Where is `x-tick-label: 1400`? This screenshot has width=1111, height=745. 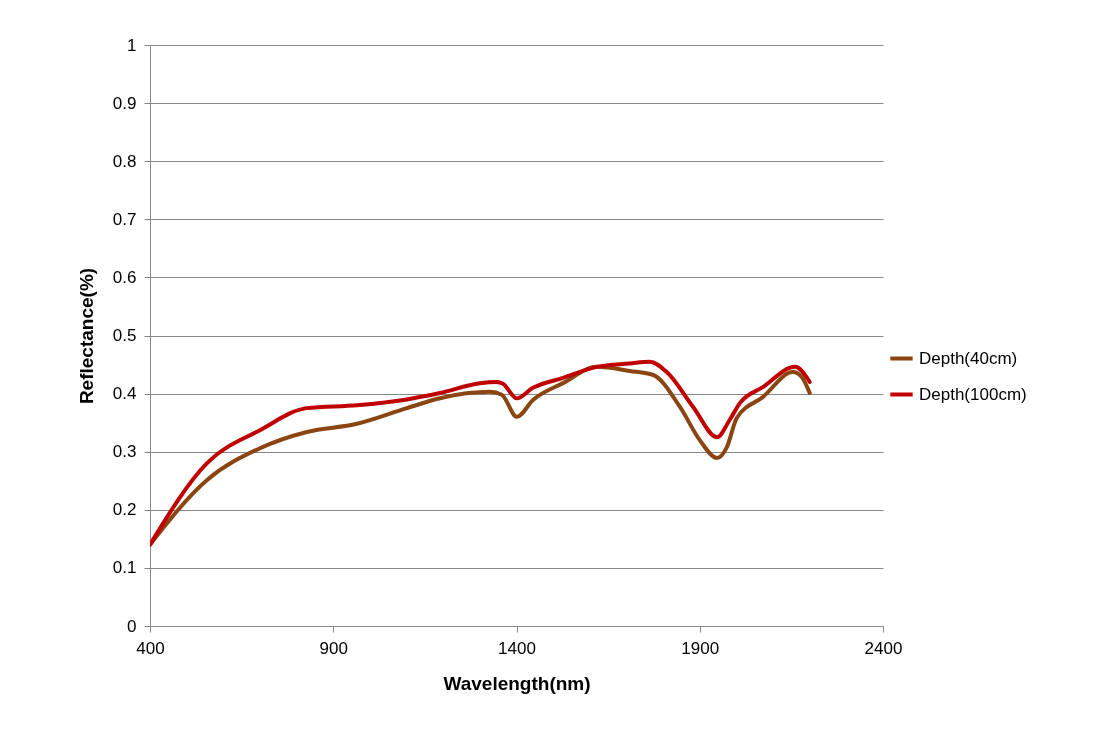 x-tick-label: 1400 is located at coordinates (517, 648).